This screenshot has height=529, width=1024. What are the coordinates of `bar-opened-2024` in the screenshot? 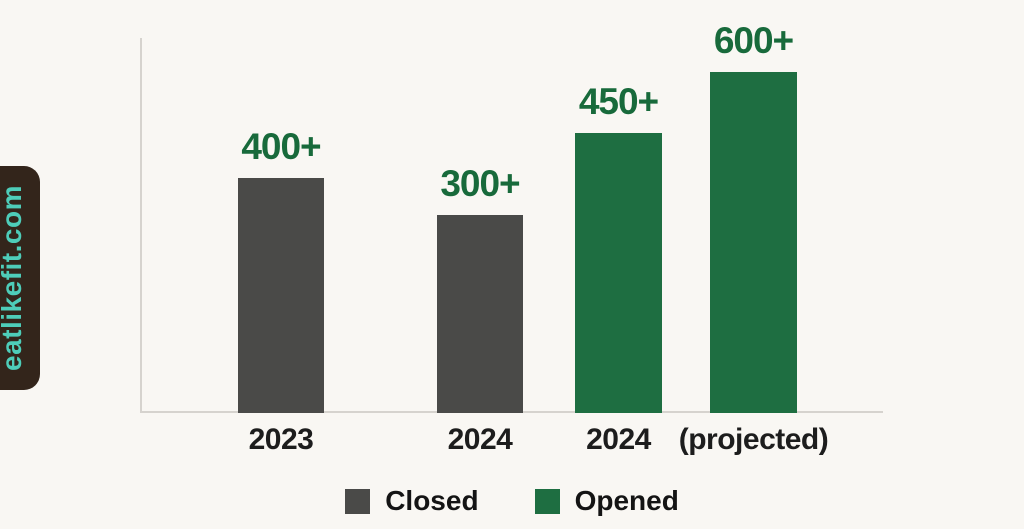 It's located at (618, 273).